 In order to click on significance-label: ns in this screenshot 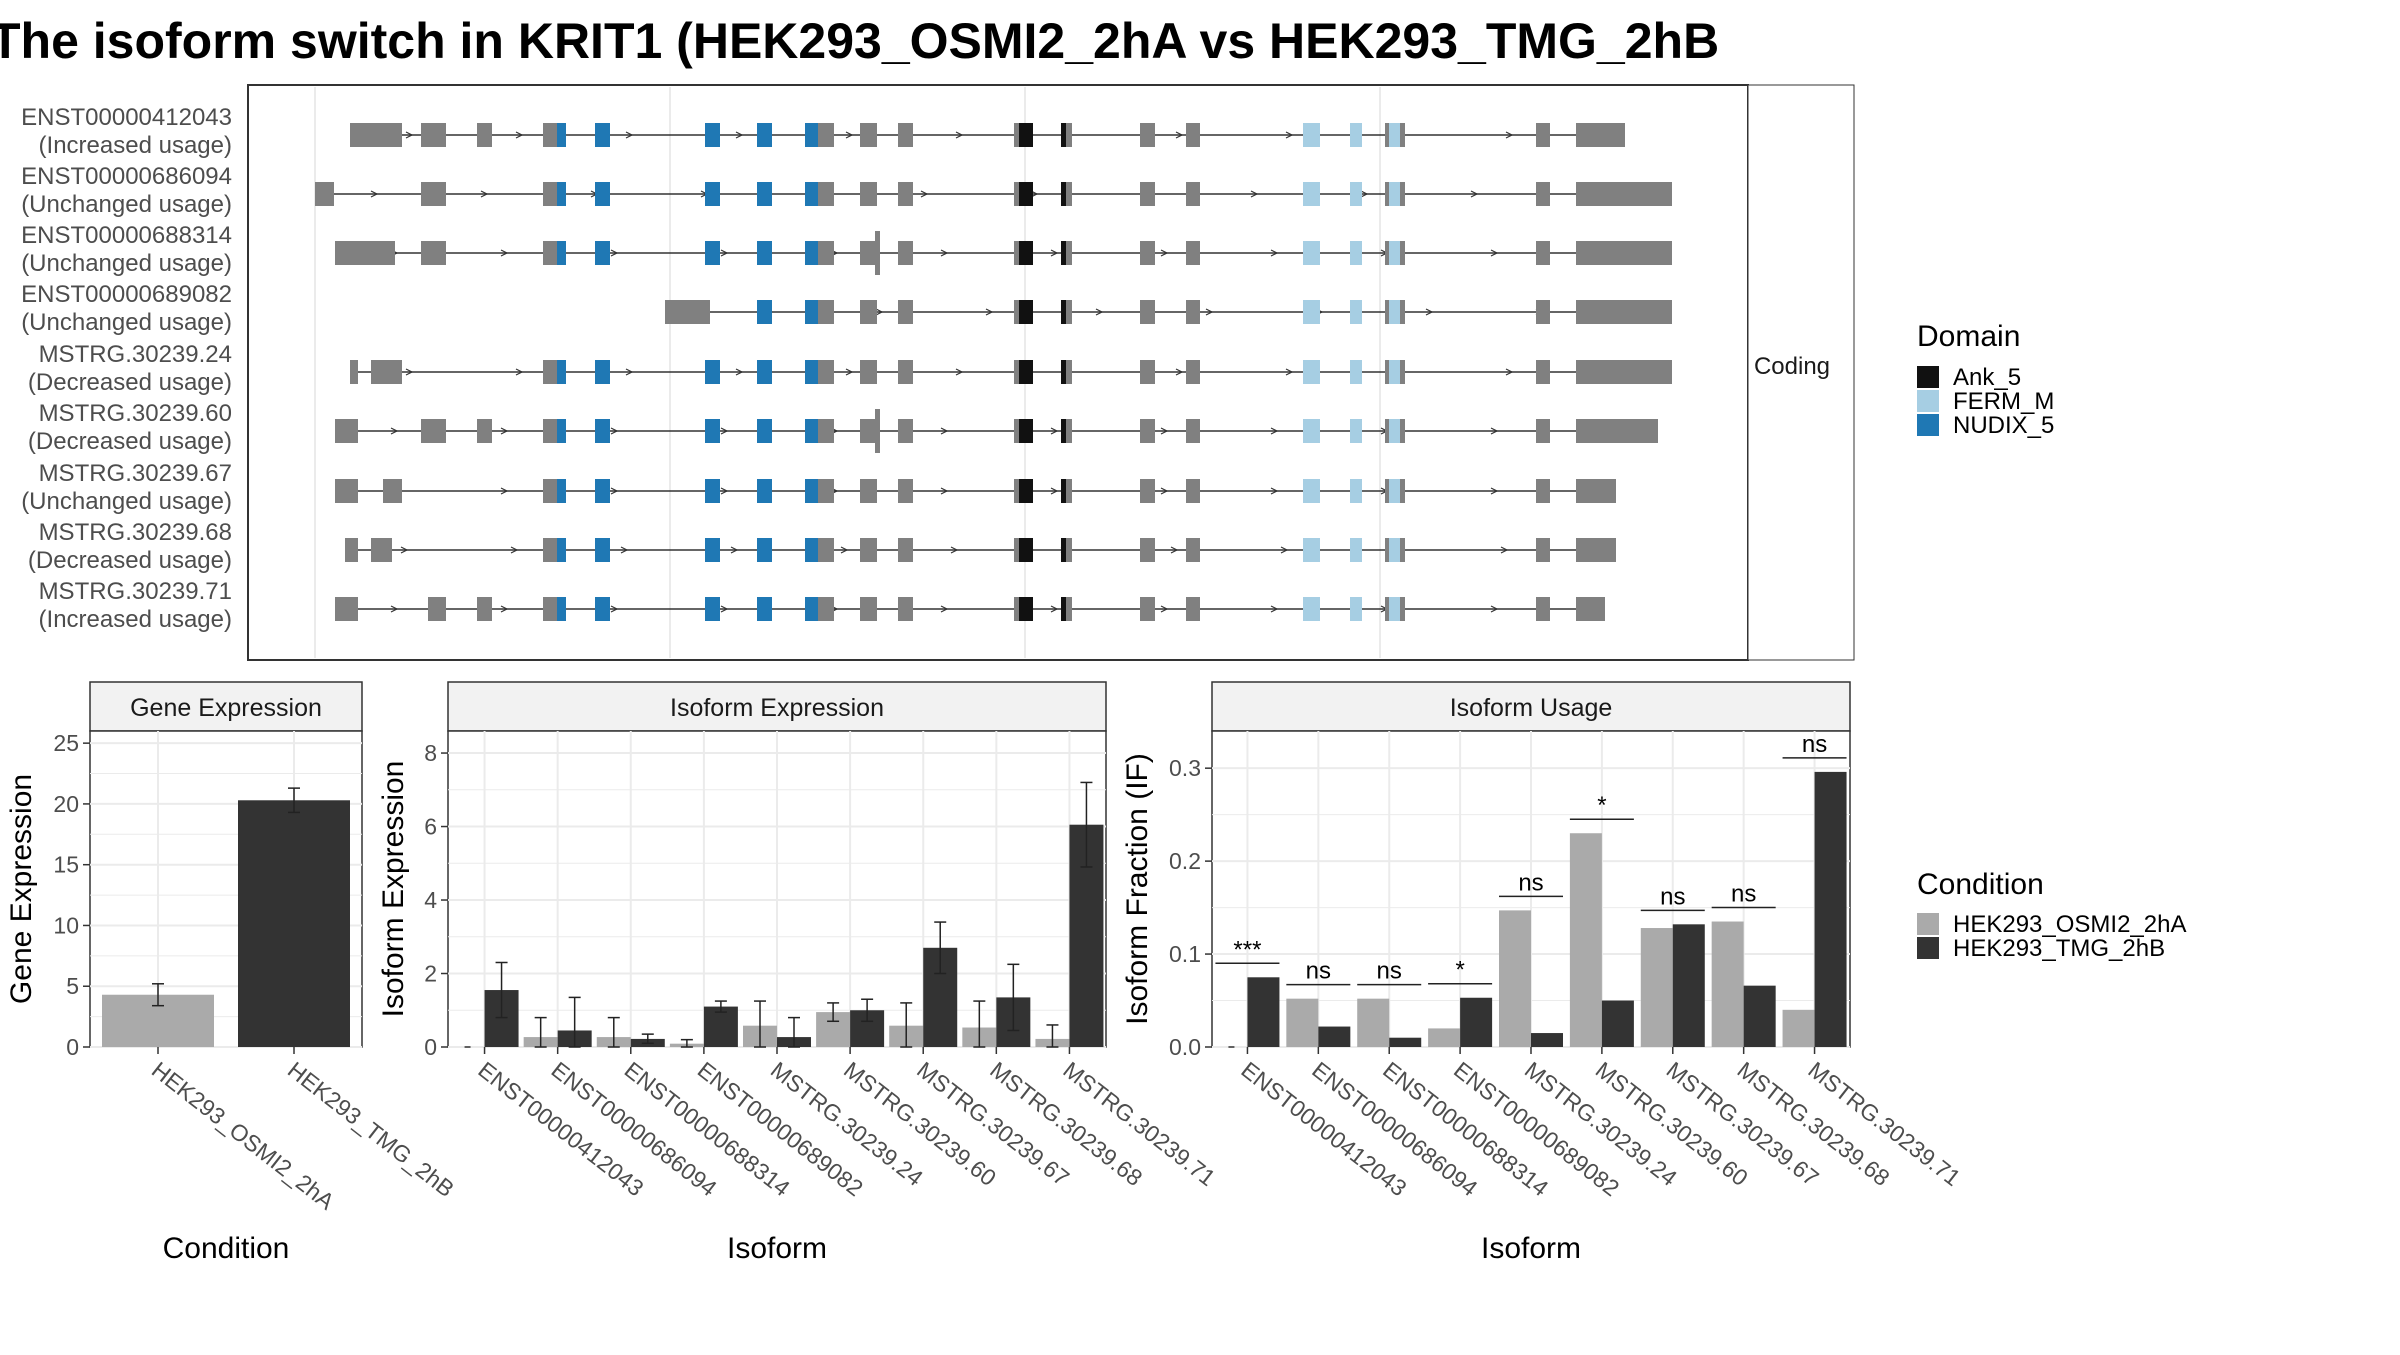, I will do `click(1389, 971)`.